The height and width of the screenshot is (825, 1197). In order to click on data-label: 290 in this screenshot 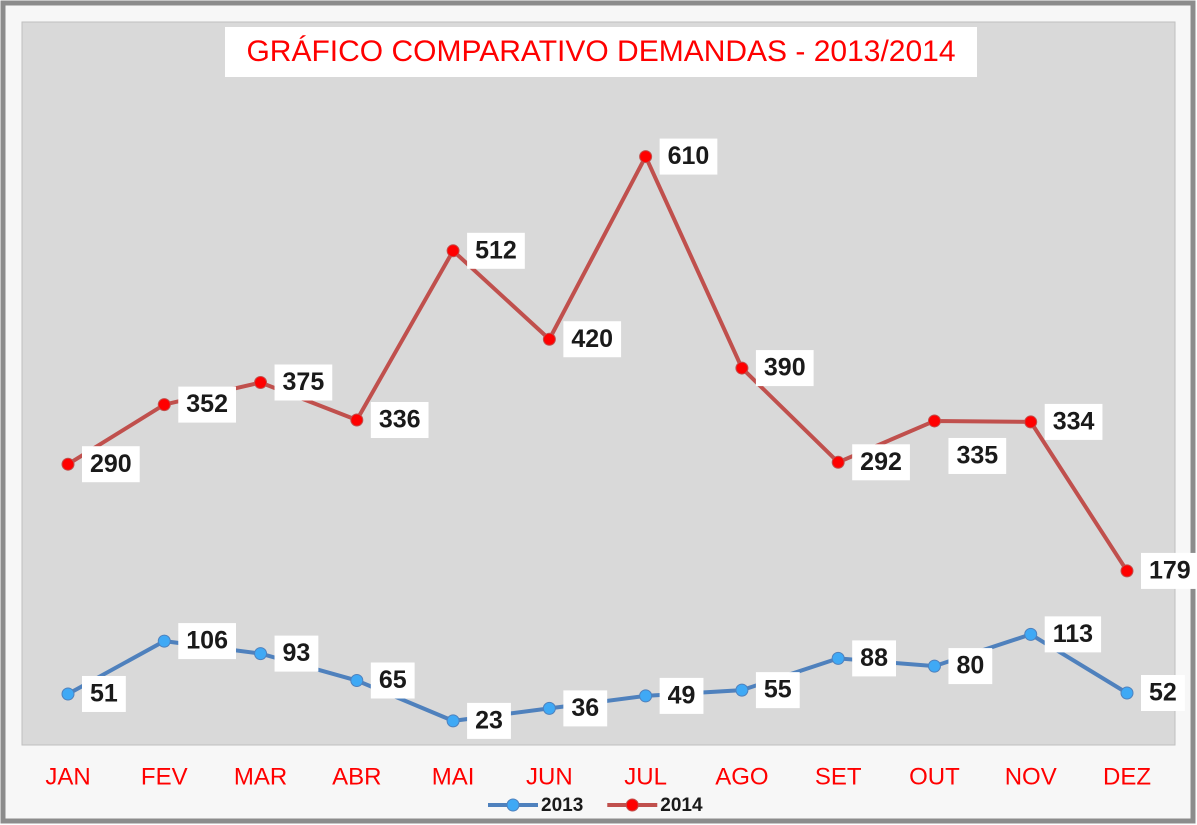, I will do `click(111, 464)`.